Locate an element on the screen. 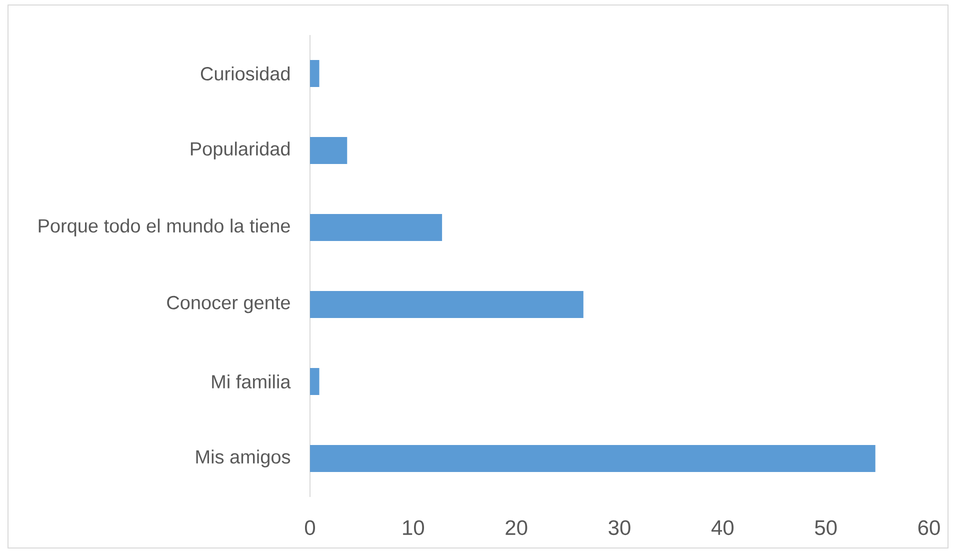 This screenshot has height=554, width=956. x-tick-label: 40 is located at coordinates (722, 528).